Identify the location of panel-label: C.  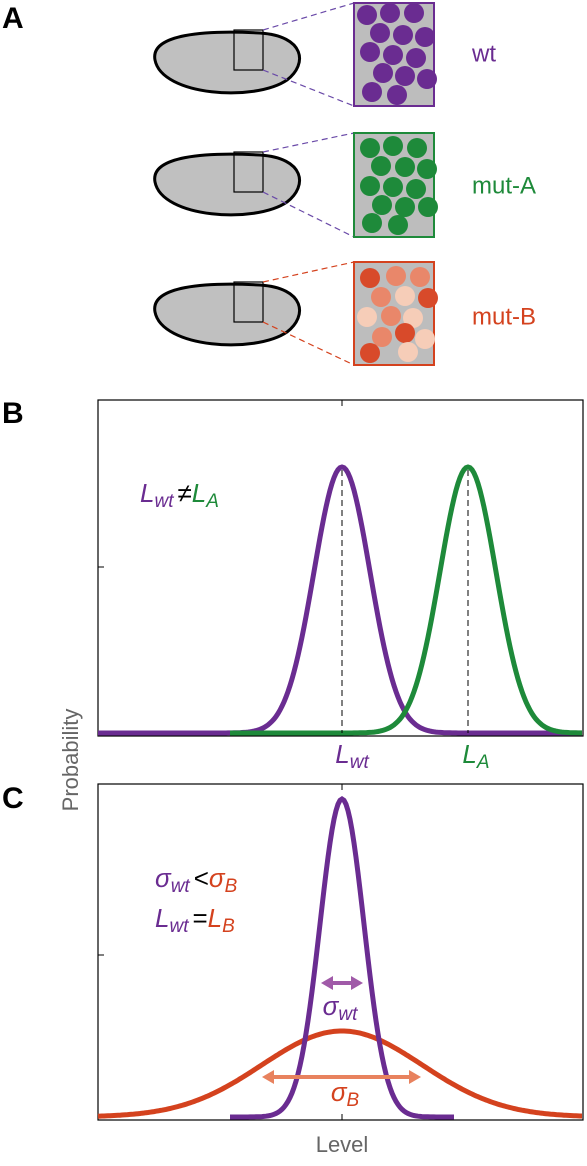
(13, 798).